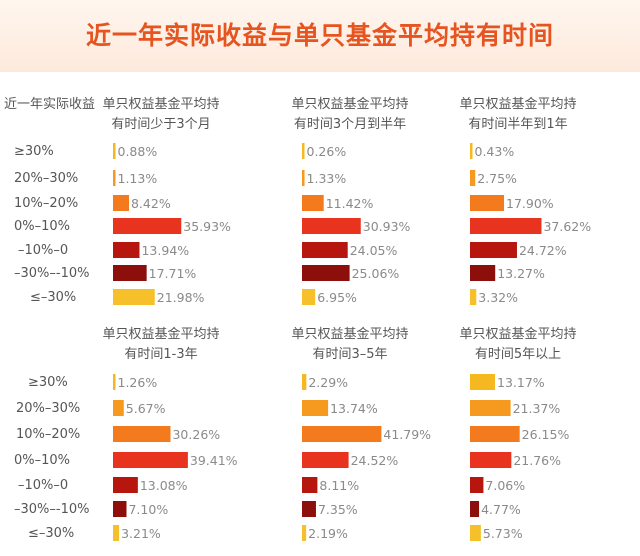 The image size is (640, 556). Describe the element at coordinates (327, 151) in the screenshot. I see `bar-value-label: 0.26%` at that location.